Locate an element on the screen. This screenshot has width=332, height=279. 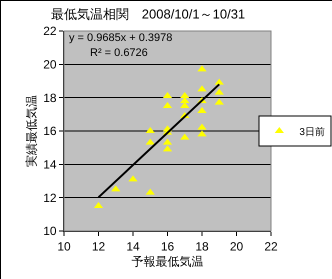
x-tick-label: 18 is located at coordinates (202, 246).